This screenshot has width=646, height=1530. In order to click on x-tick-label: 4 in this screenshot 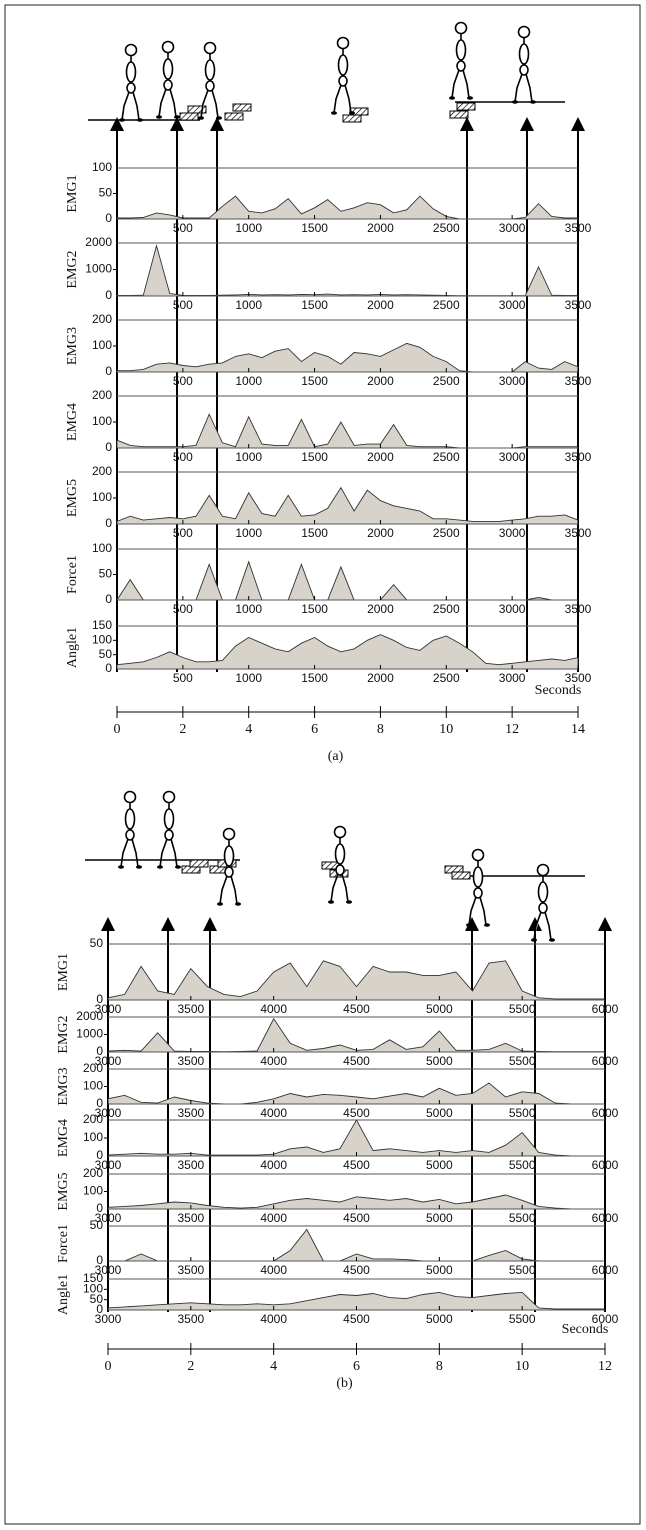, I will do `click(273, 1366)`.